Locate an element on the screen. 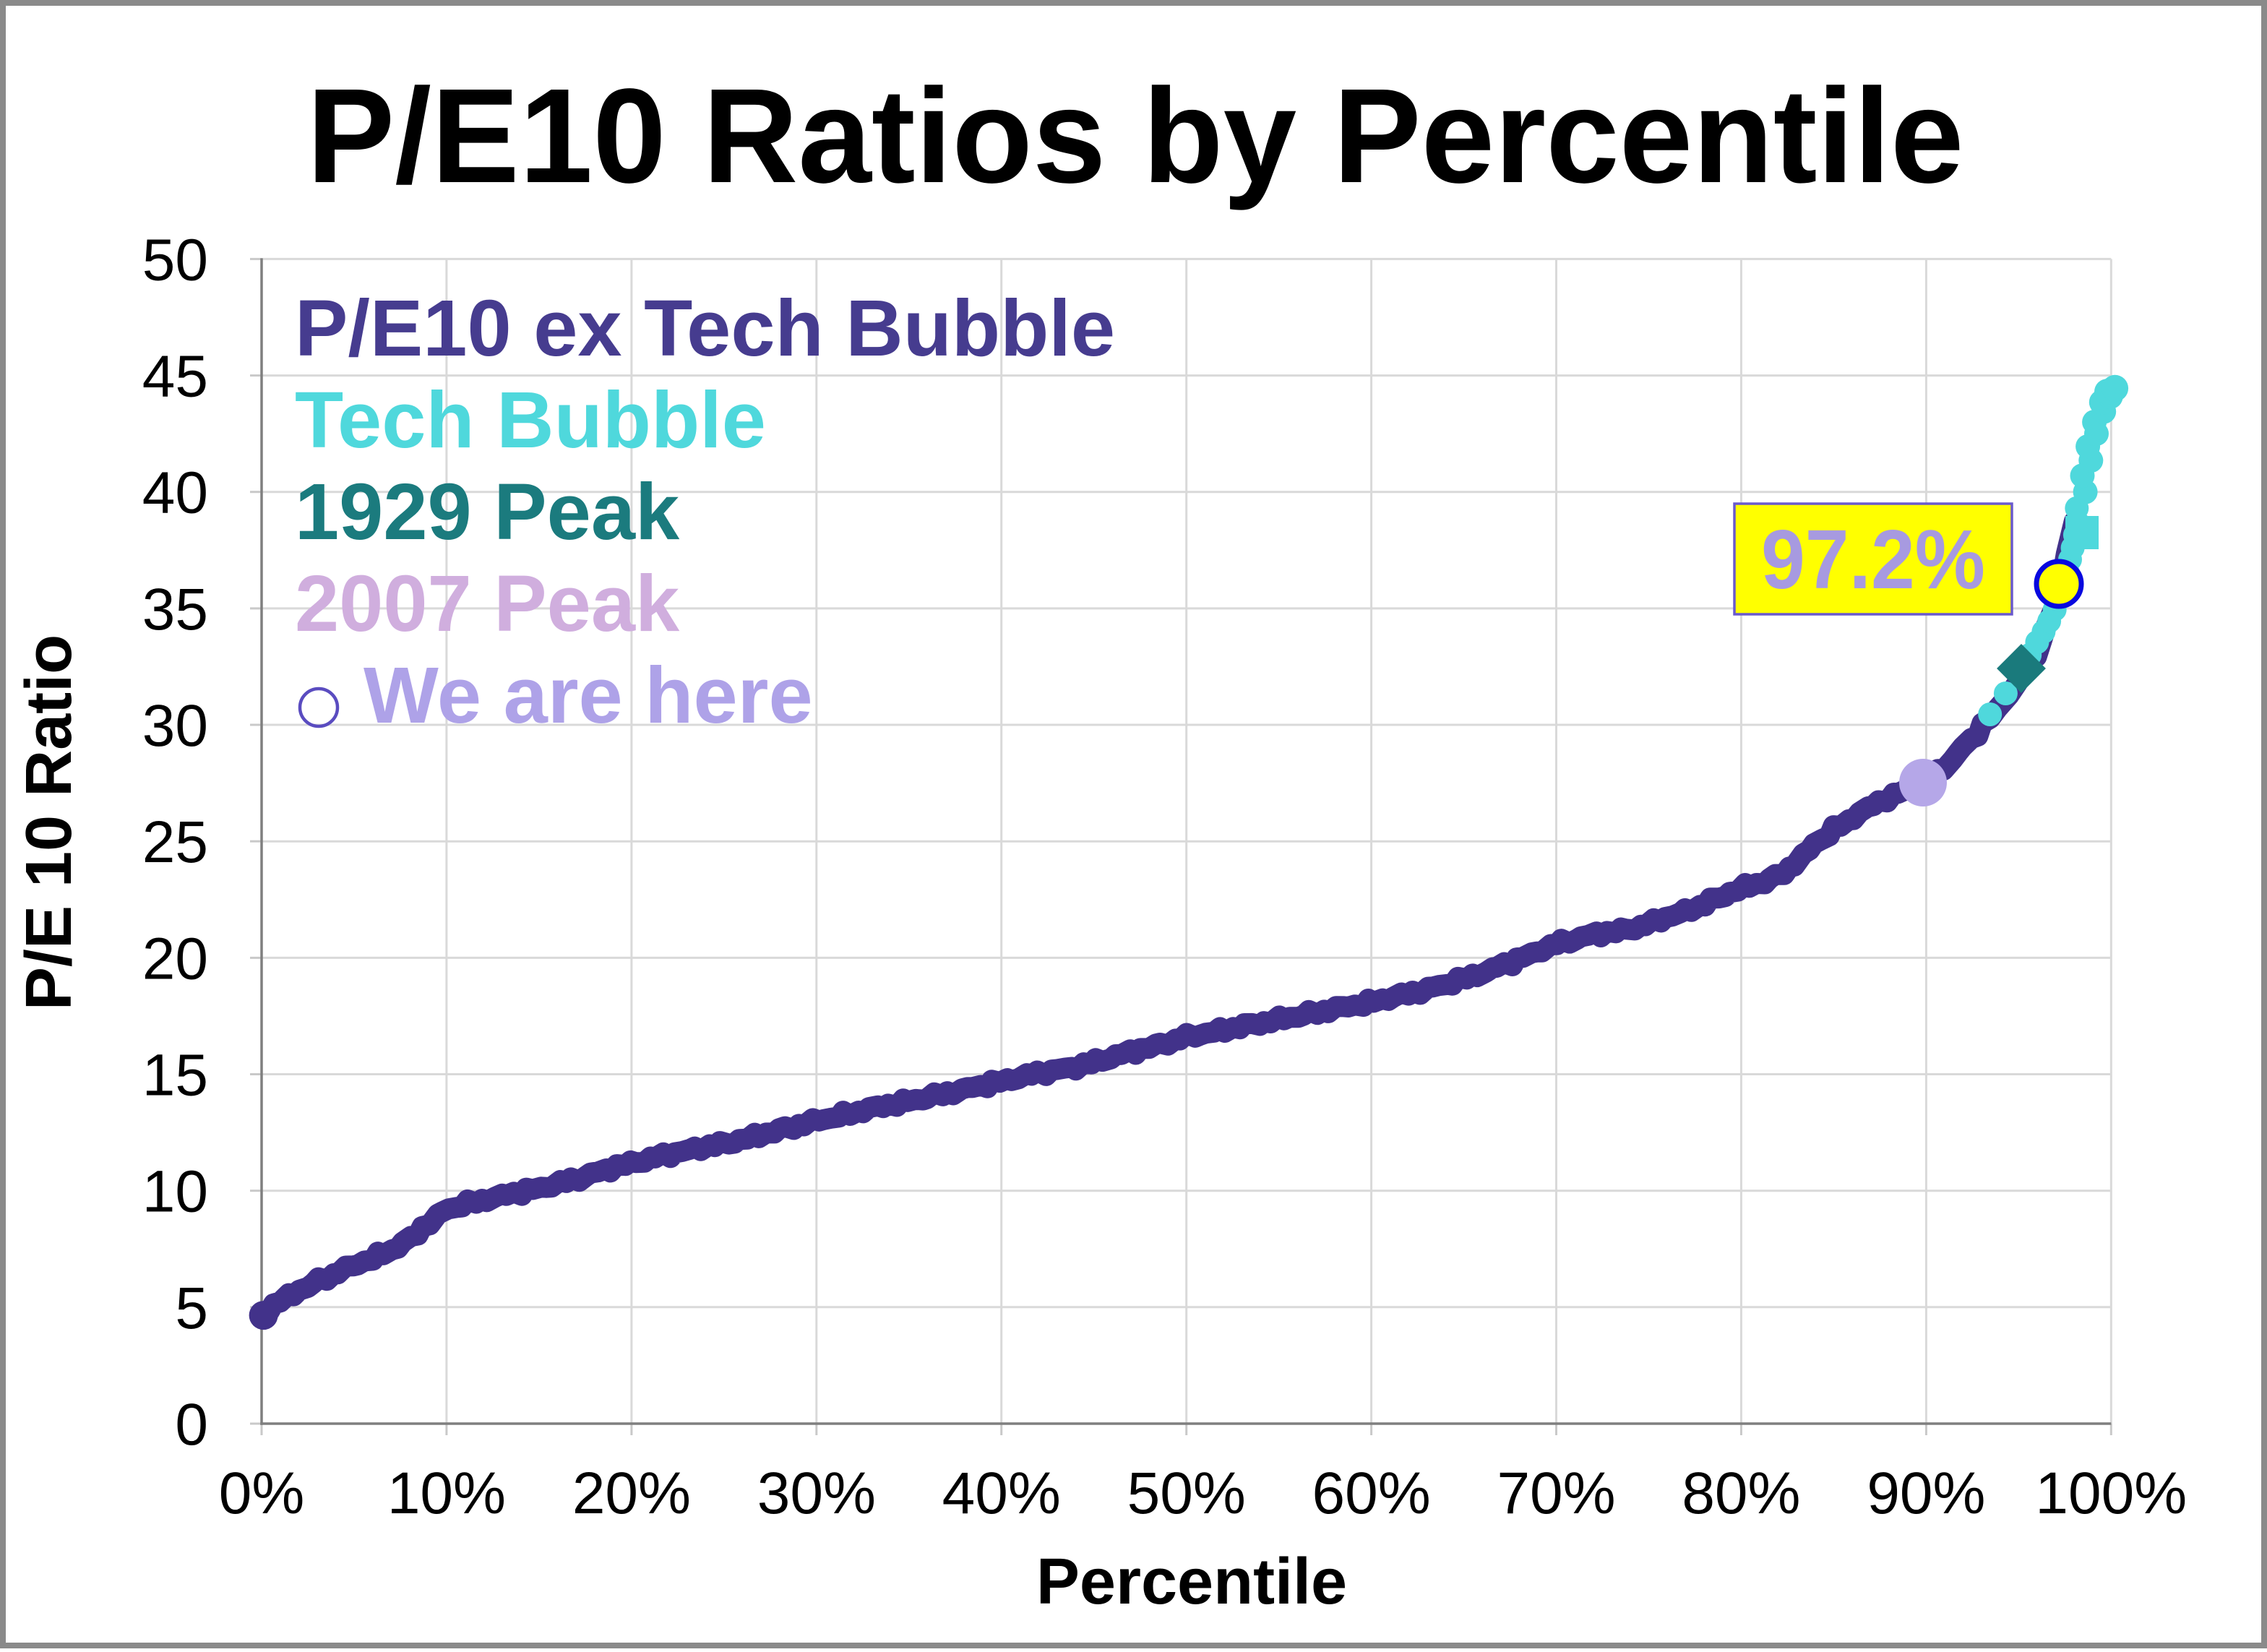 The image size is (2267, 1652). svg-text: 15 is located at coordinates (175, 1076).